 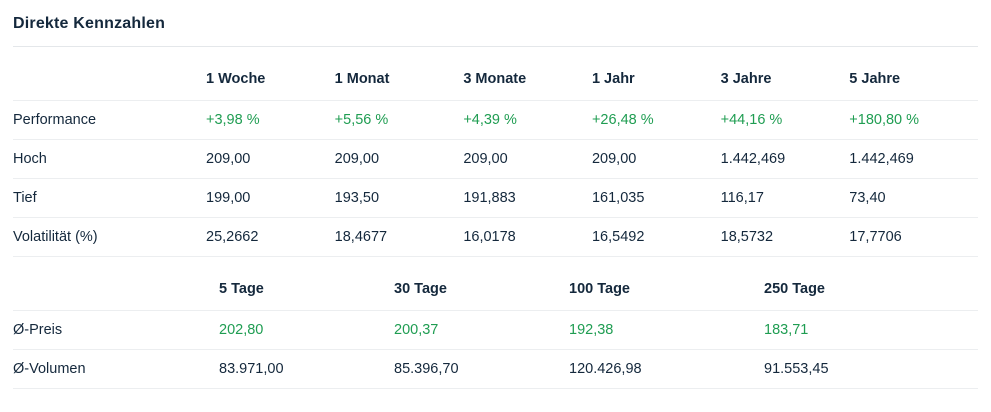 What do you see at coordinates (399, 74) in the screenshot?
I see `column-header: 1 Monat` at bounding box center [399, 74].